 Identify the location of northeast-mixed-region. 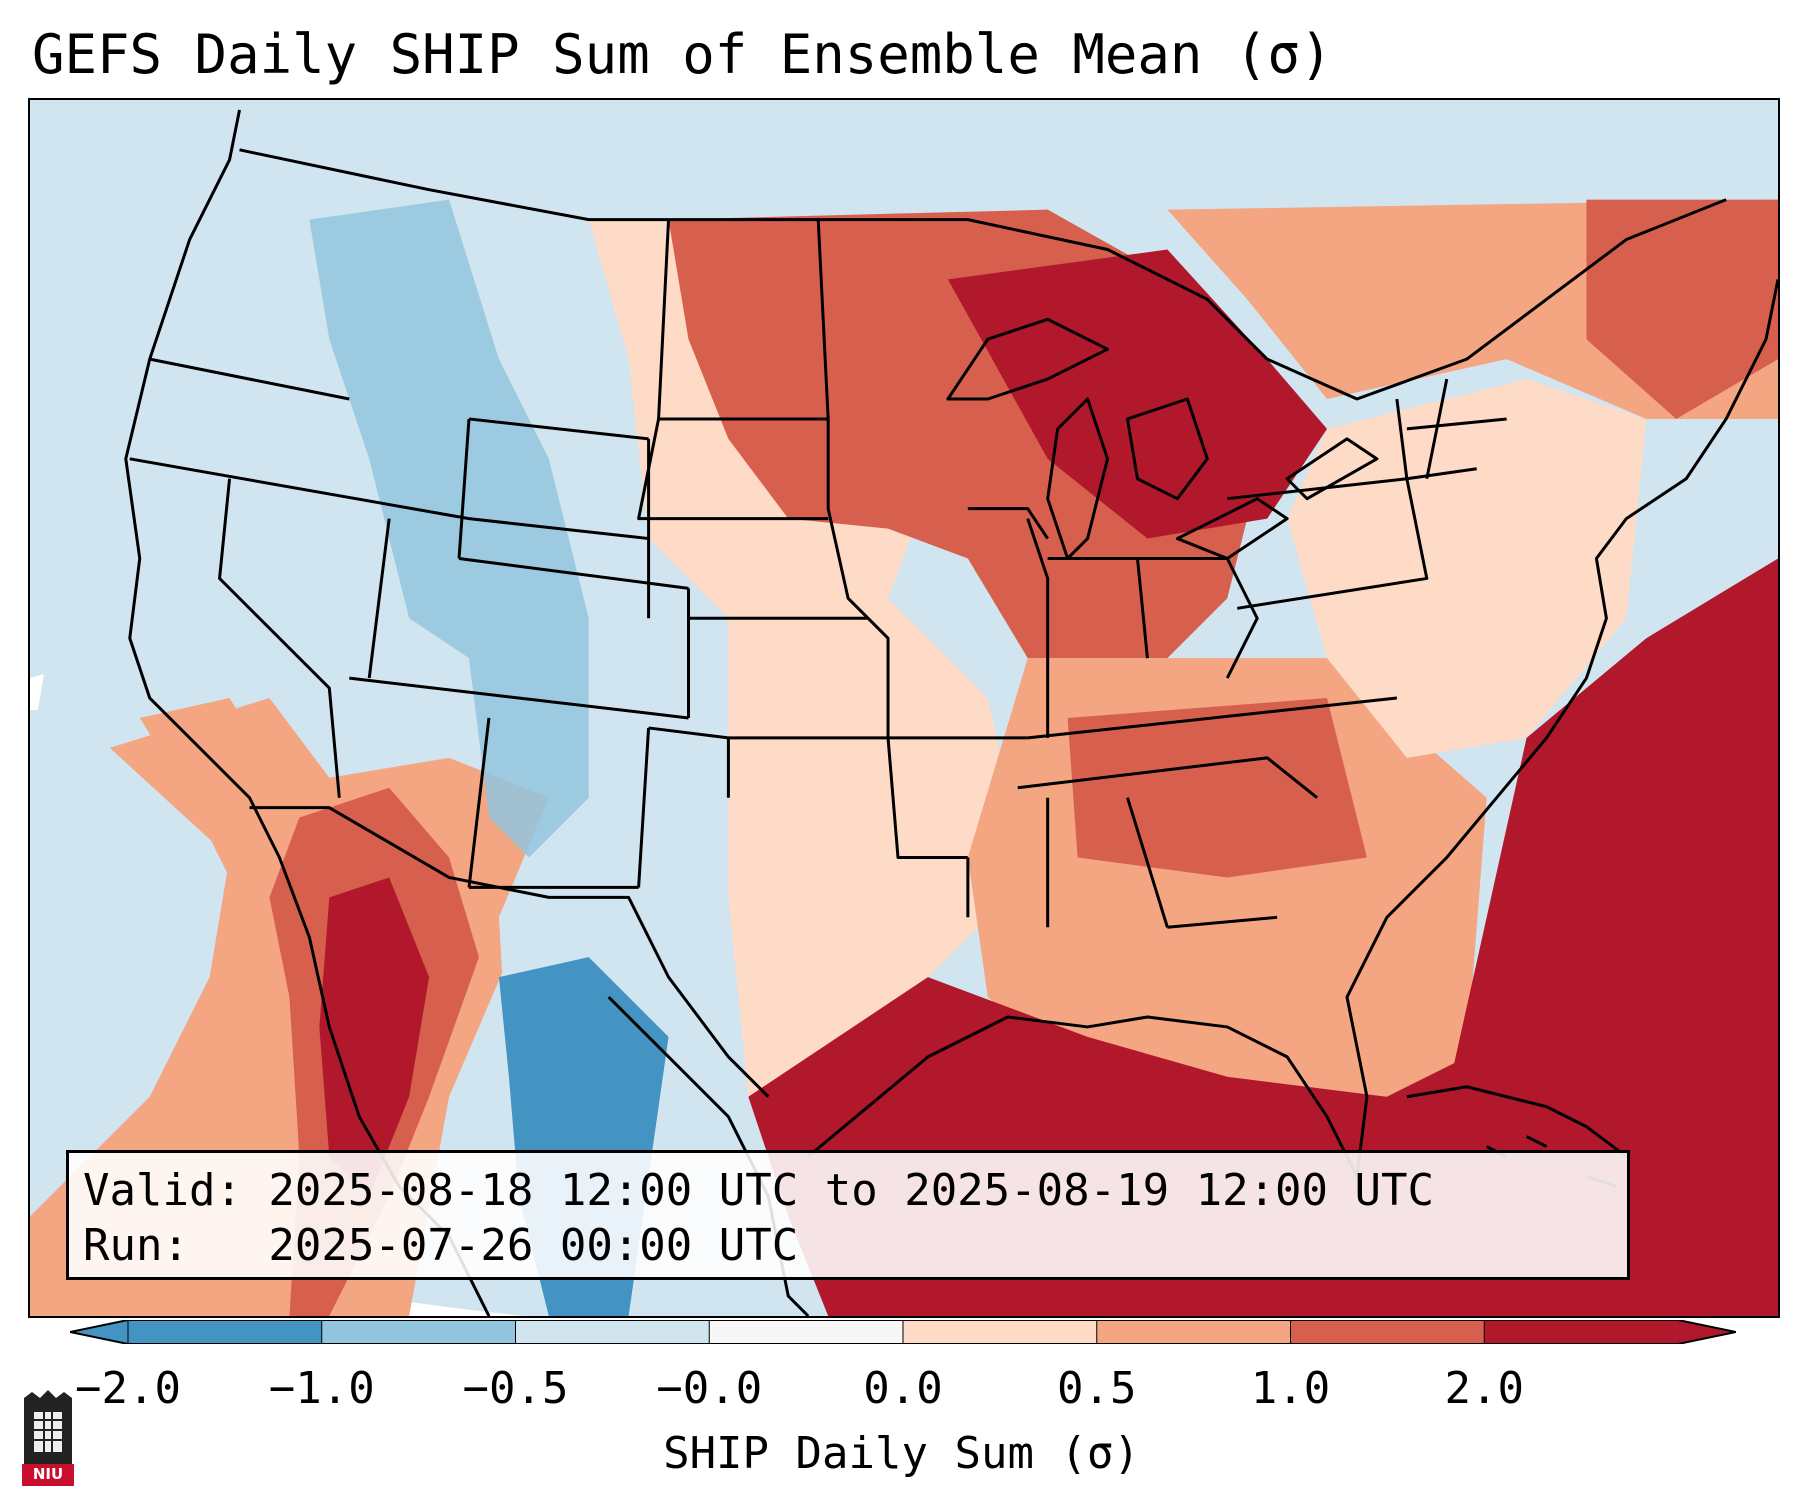
(1467, 568).